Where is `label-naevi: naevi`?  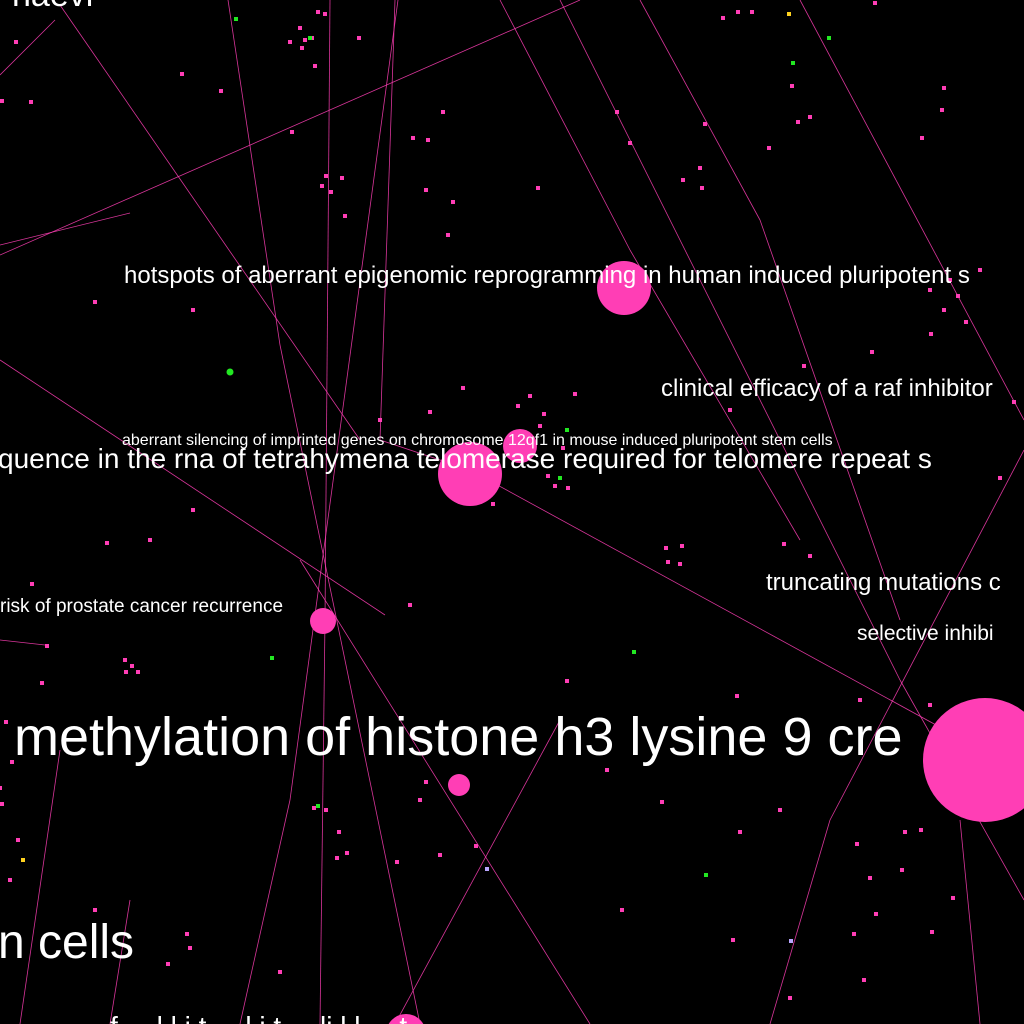 label-naevi: naevi is located at coordinates (52, 7).